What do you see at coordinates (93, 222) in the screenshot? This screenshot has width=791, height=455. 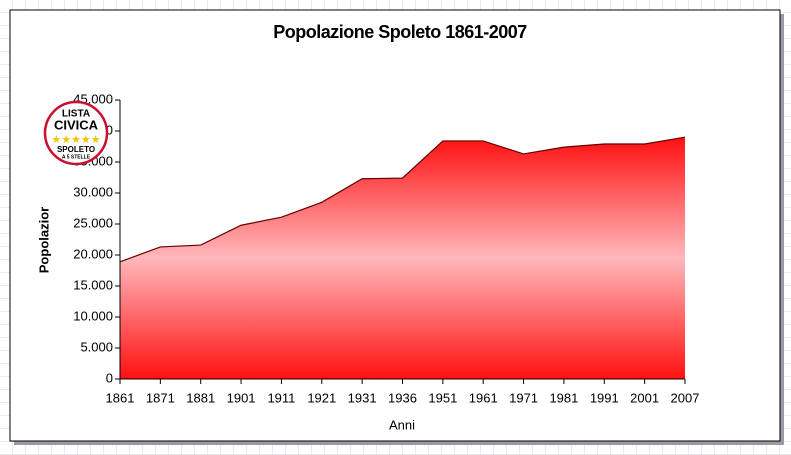 I see `y-tick-label: 25.000` at bounding box center [93, 222].